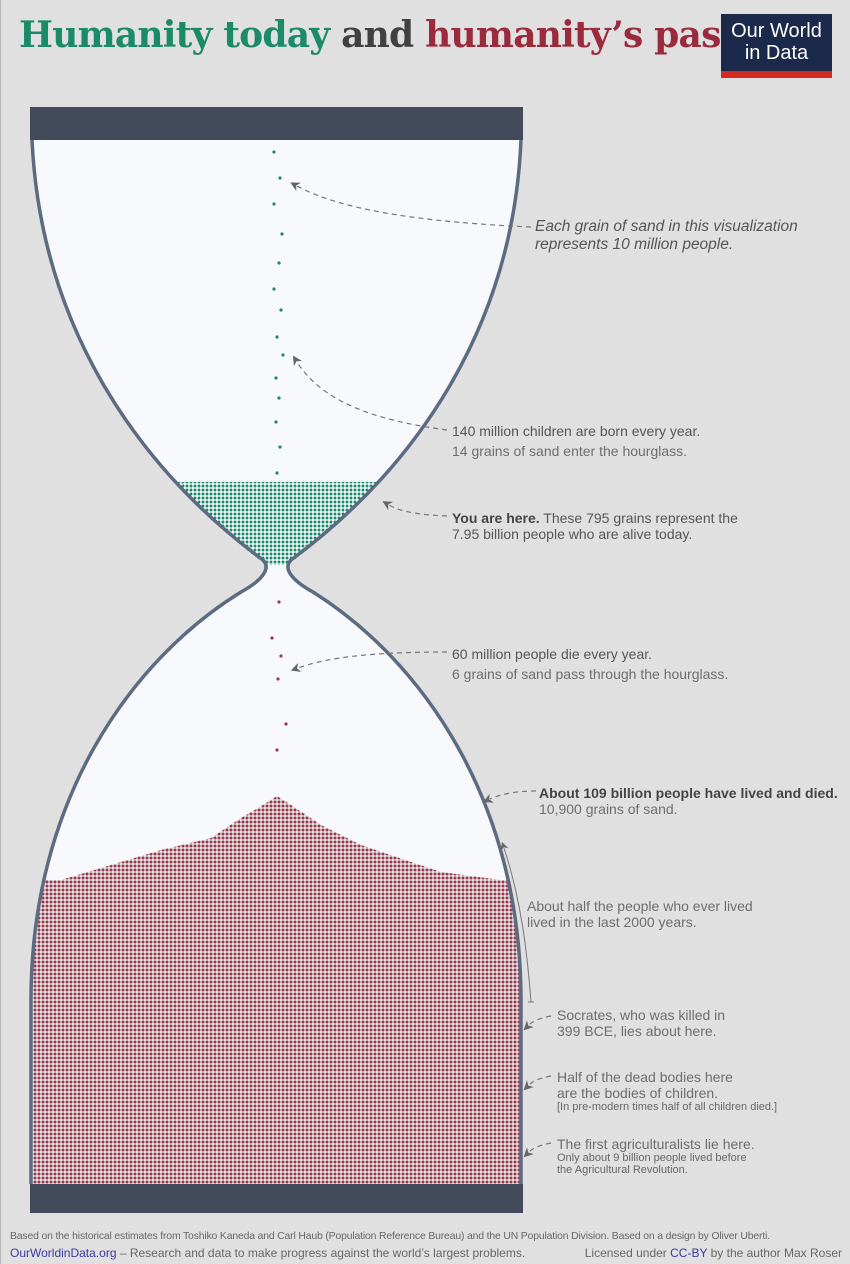 This screenshot has height=1264, width=850. What do you see at coordinates (496, 518) in the screenshot?
I see `here-bold: You are here.` at bounding box center [496, 518].